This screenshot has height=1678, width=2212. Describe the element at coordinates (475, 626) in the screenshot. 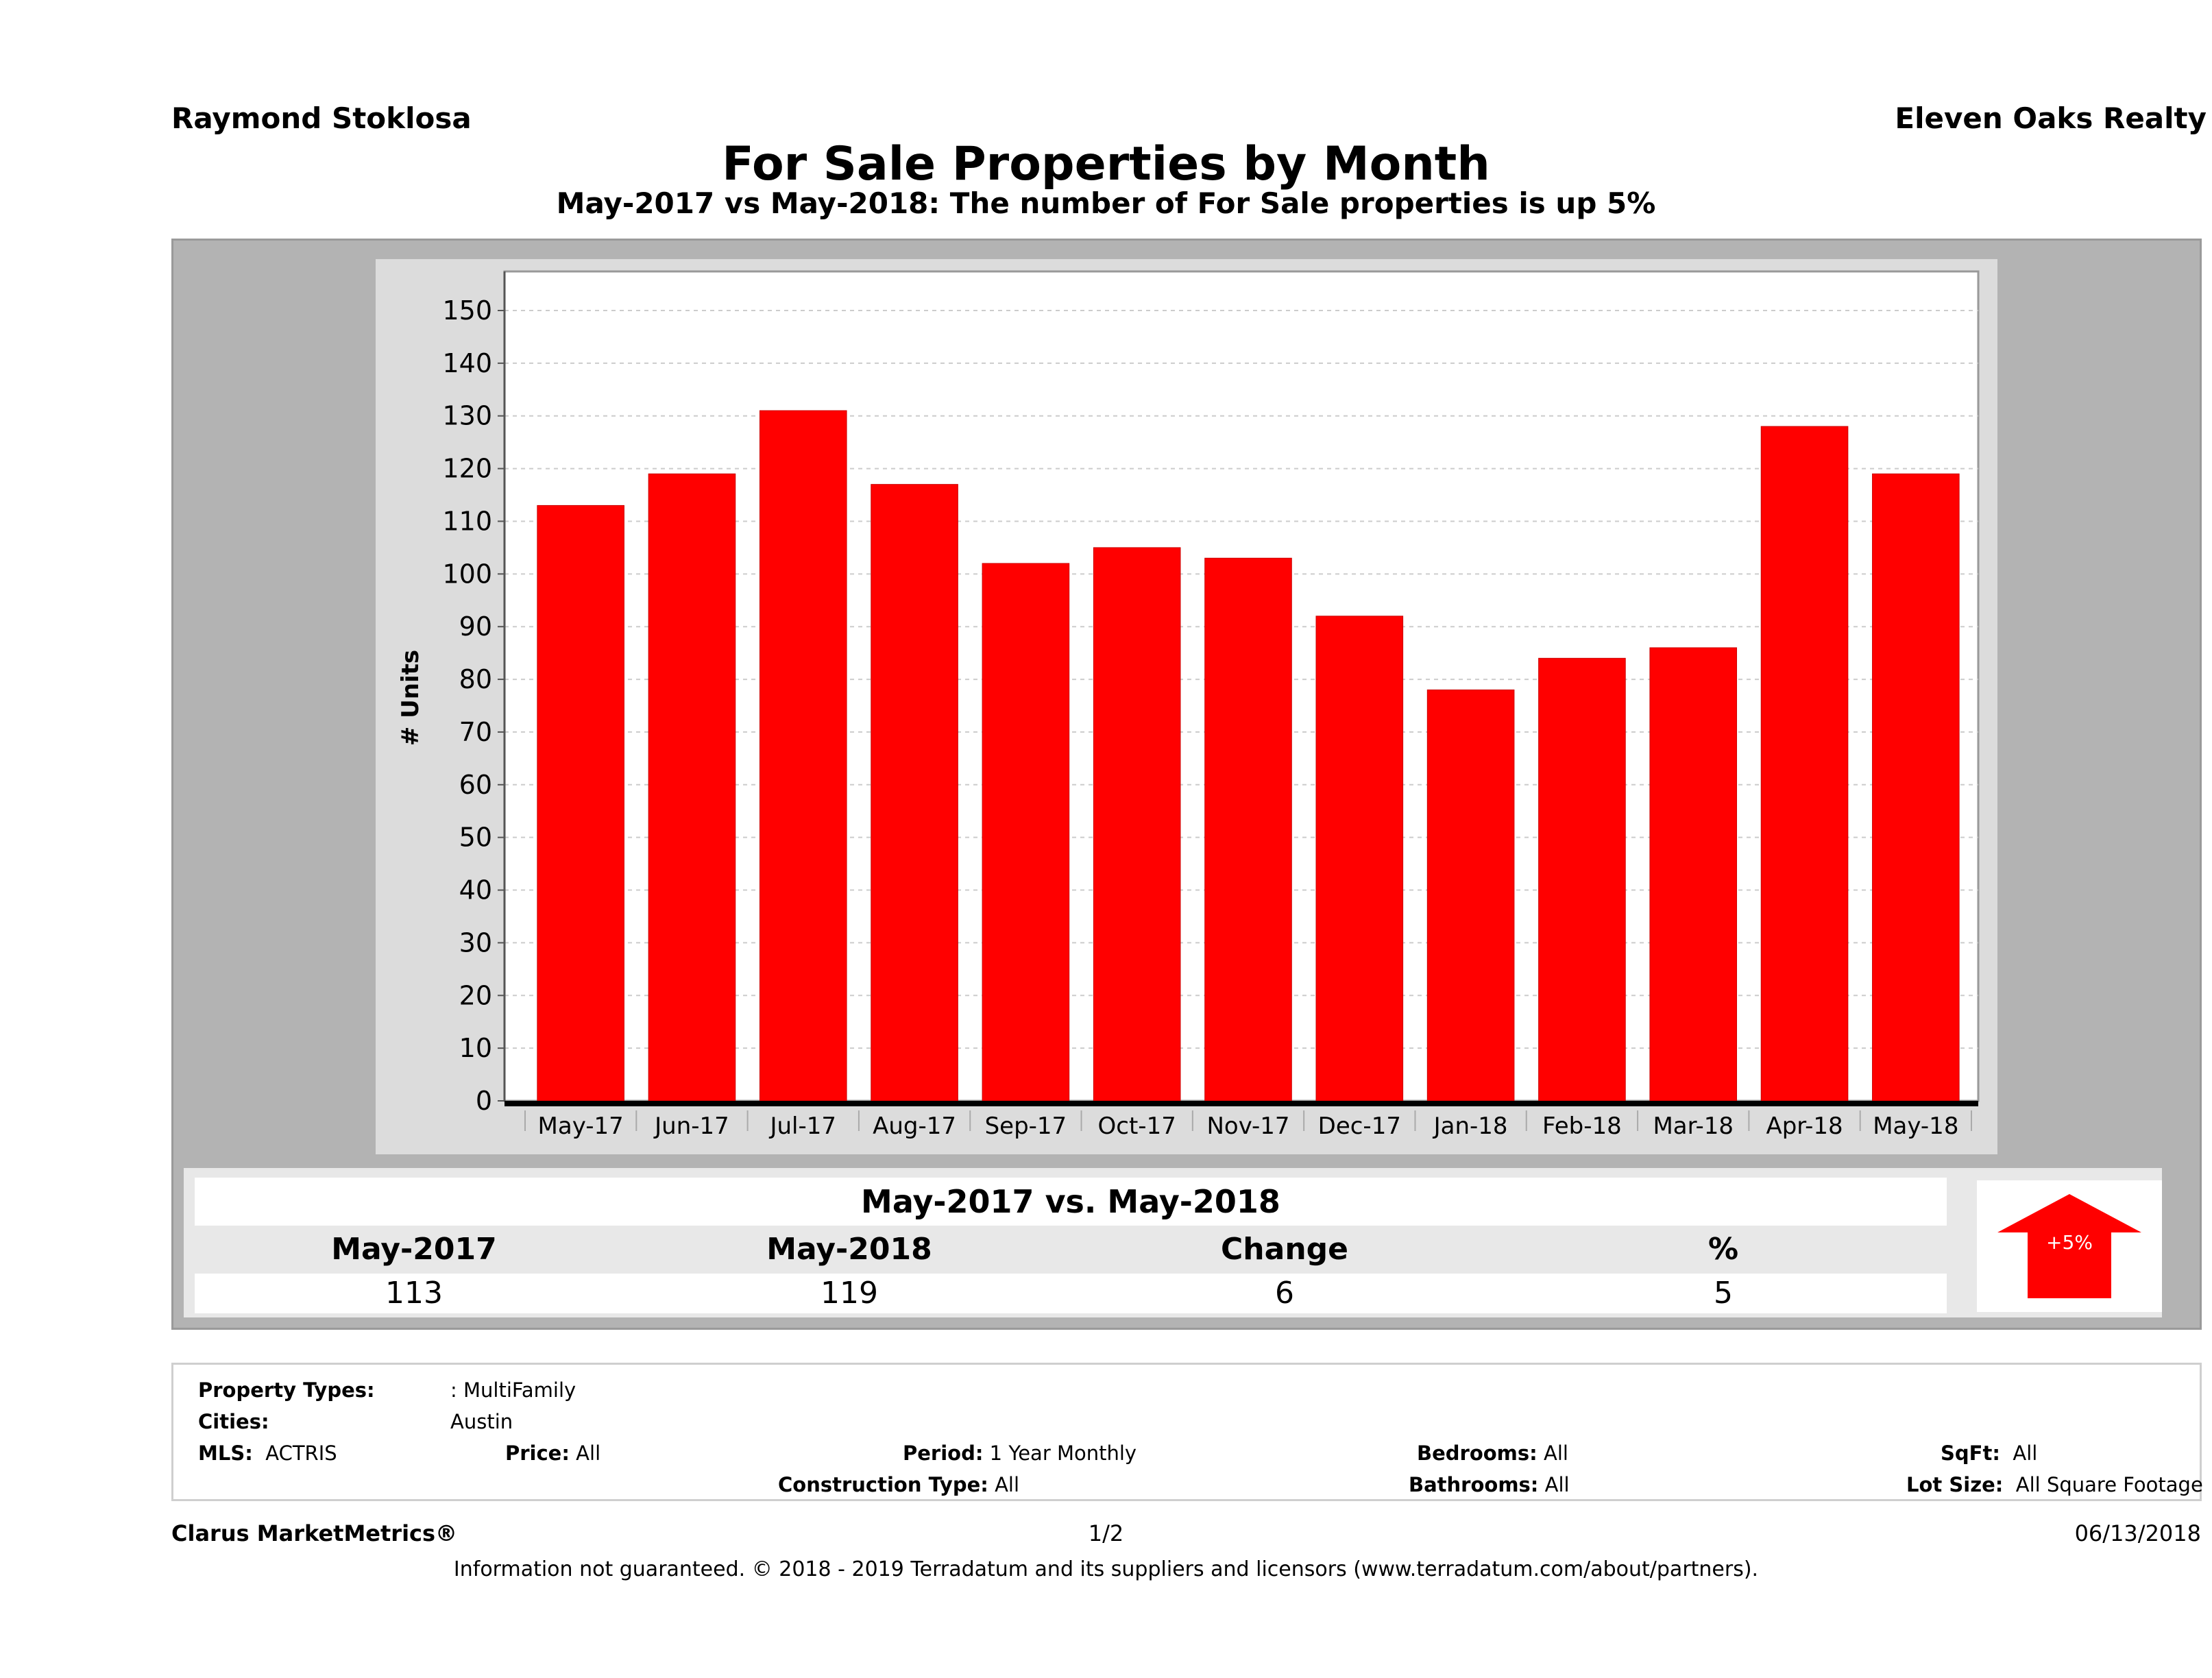

I see `y-tick-label: 90` at that location.